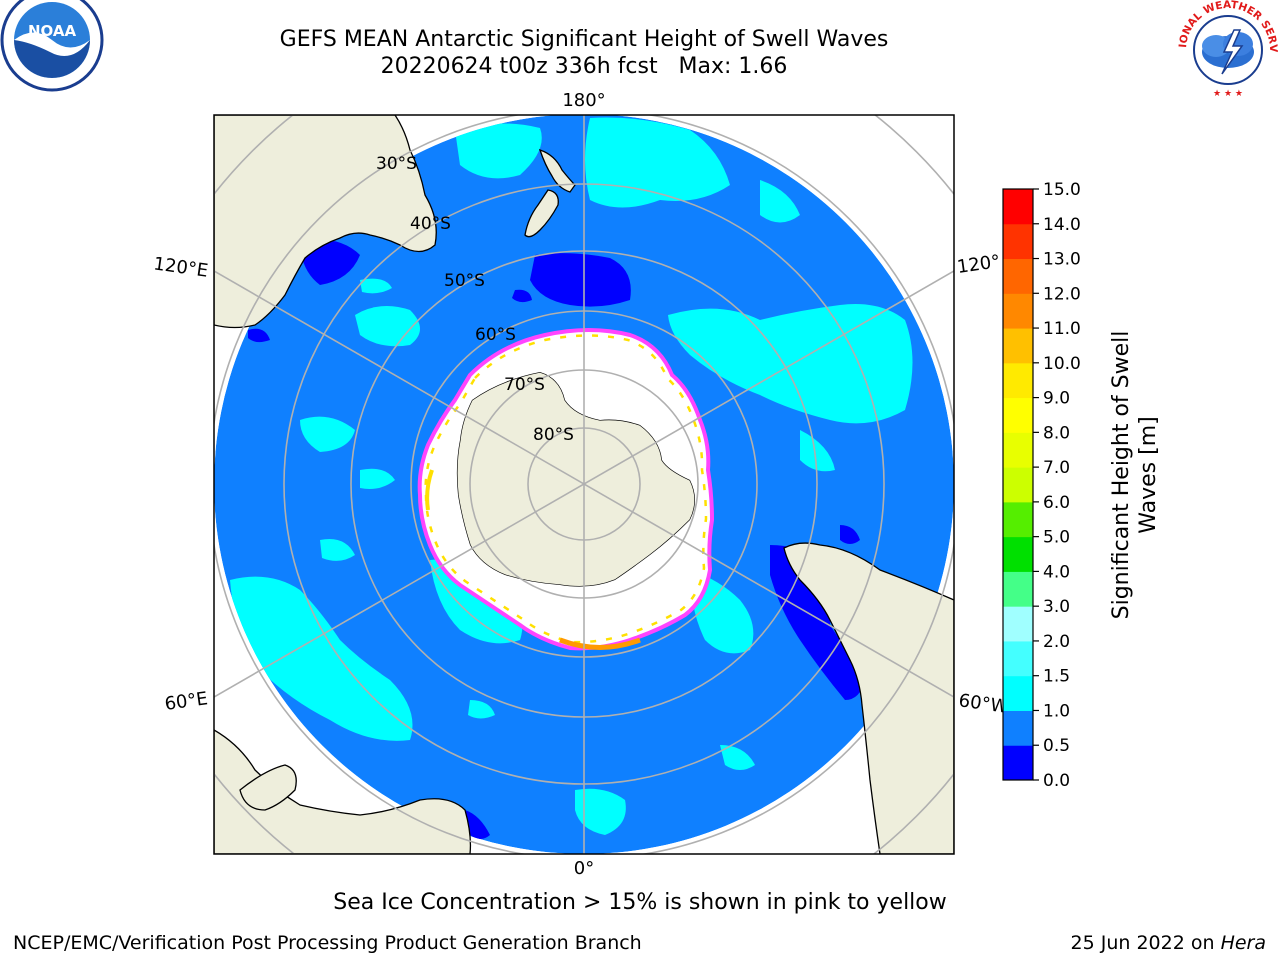  Describe the element at coordinates (396, 164) in the screenshot. I see `lat-label-30s: 30°S` at that location.